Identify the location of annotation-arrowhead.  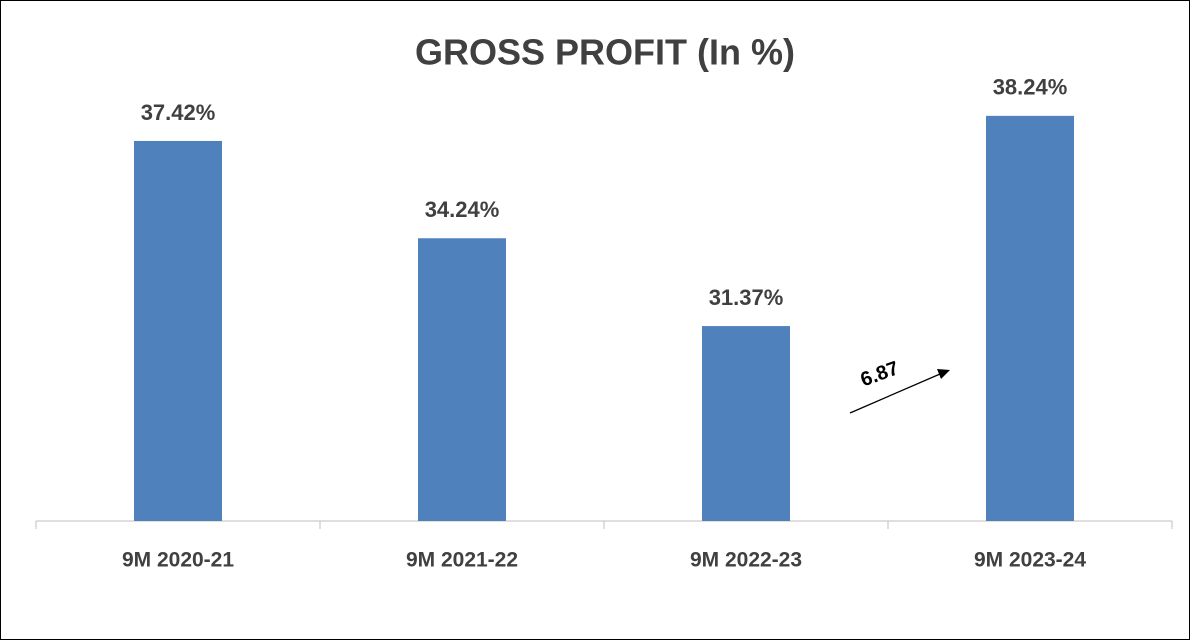
(943, 374).